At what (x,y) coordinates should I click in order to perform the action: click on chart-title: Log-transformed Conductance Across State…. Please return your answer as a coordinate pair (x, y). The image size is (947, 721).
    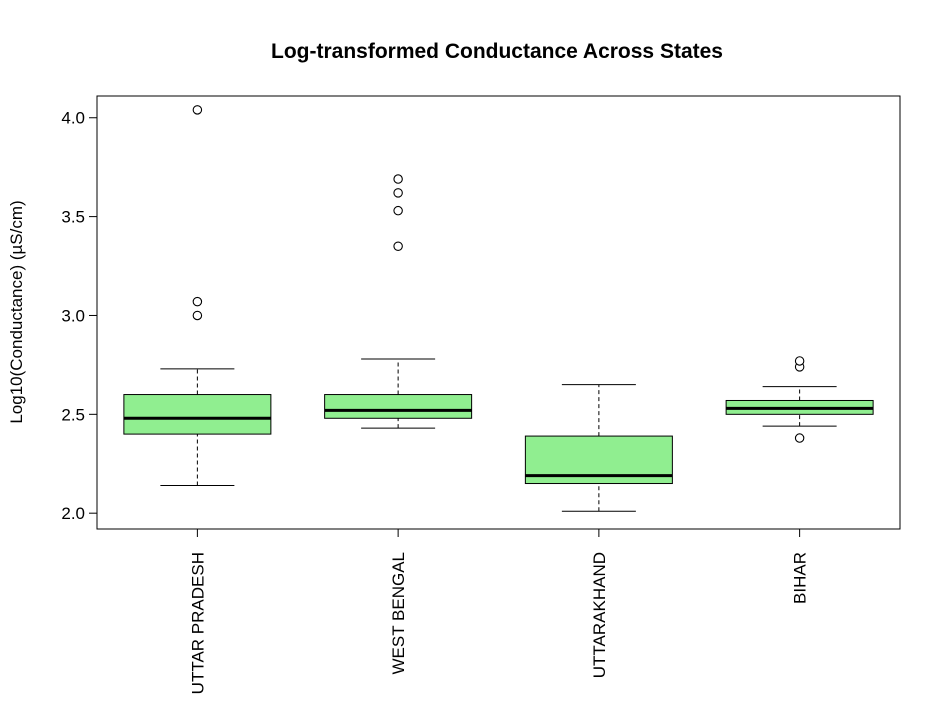
    Looking at the image, I should click on (497, 51).